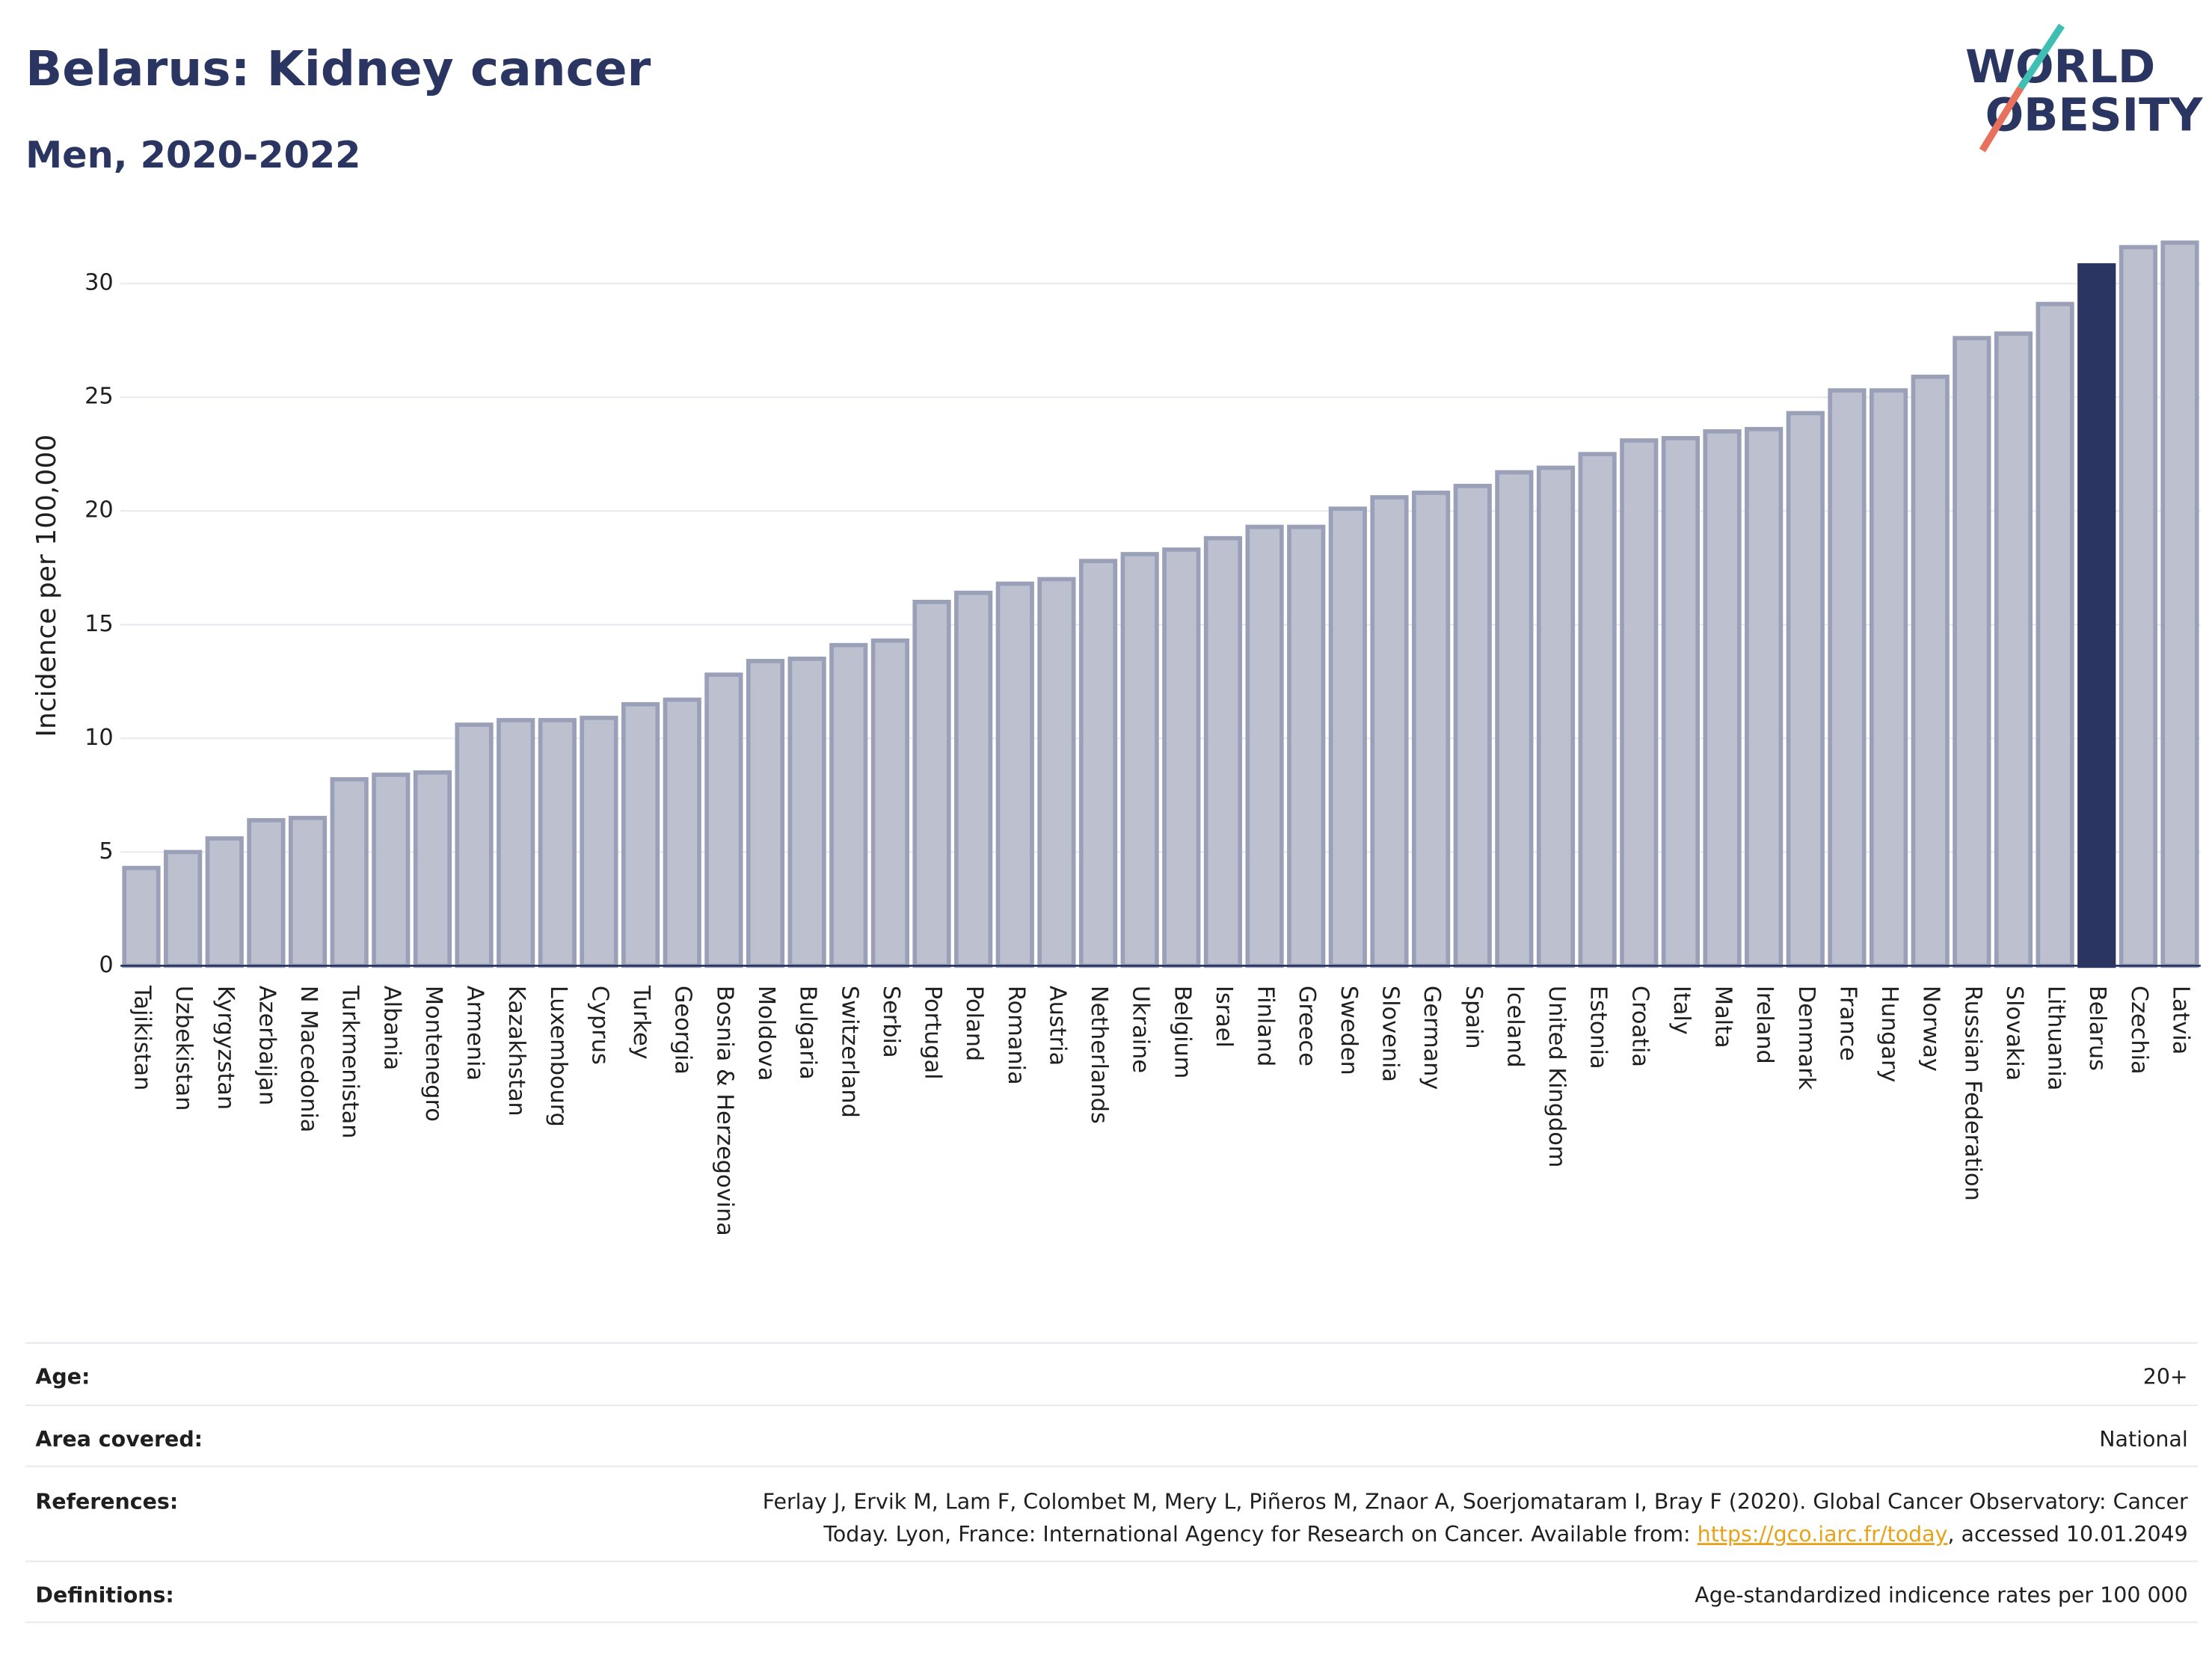  What do you see at coordinates (2139, 1030) in the screenshot?
I see `x-tick-label: Czechia` at bounding box center [2139, 1030].